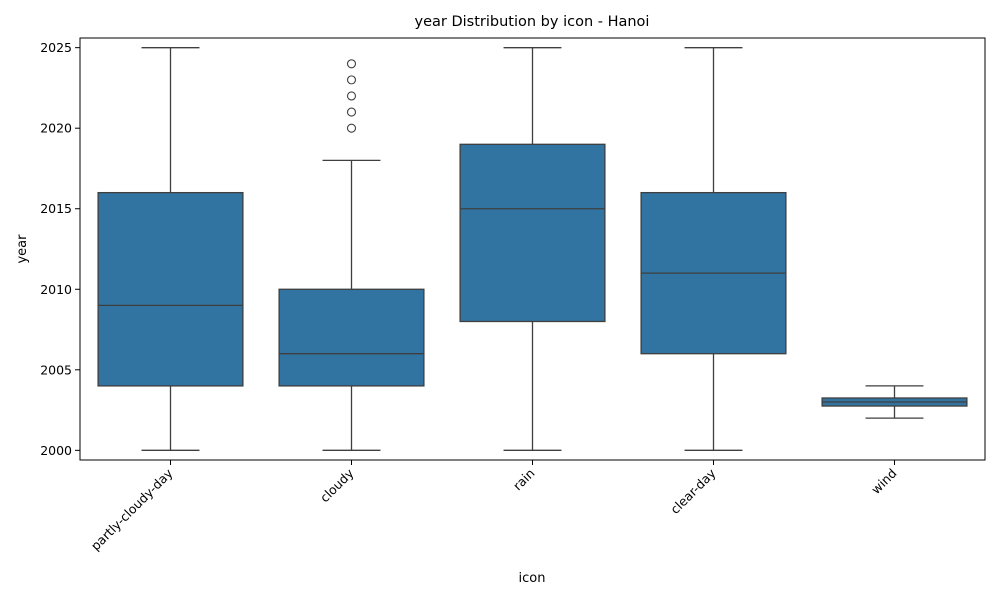  Describe the element at coordinates (532, 22) in the screenshot. I see `chart-title: year Distribution by icon - Hanoi` at that location.